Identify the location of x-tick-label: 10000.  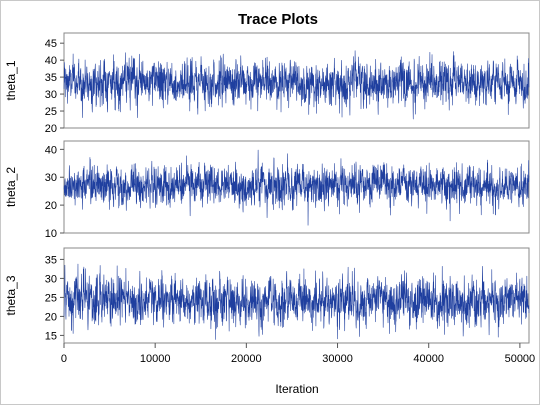
(155, 359).